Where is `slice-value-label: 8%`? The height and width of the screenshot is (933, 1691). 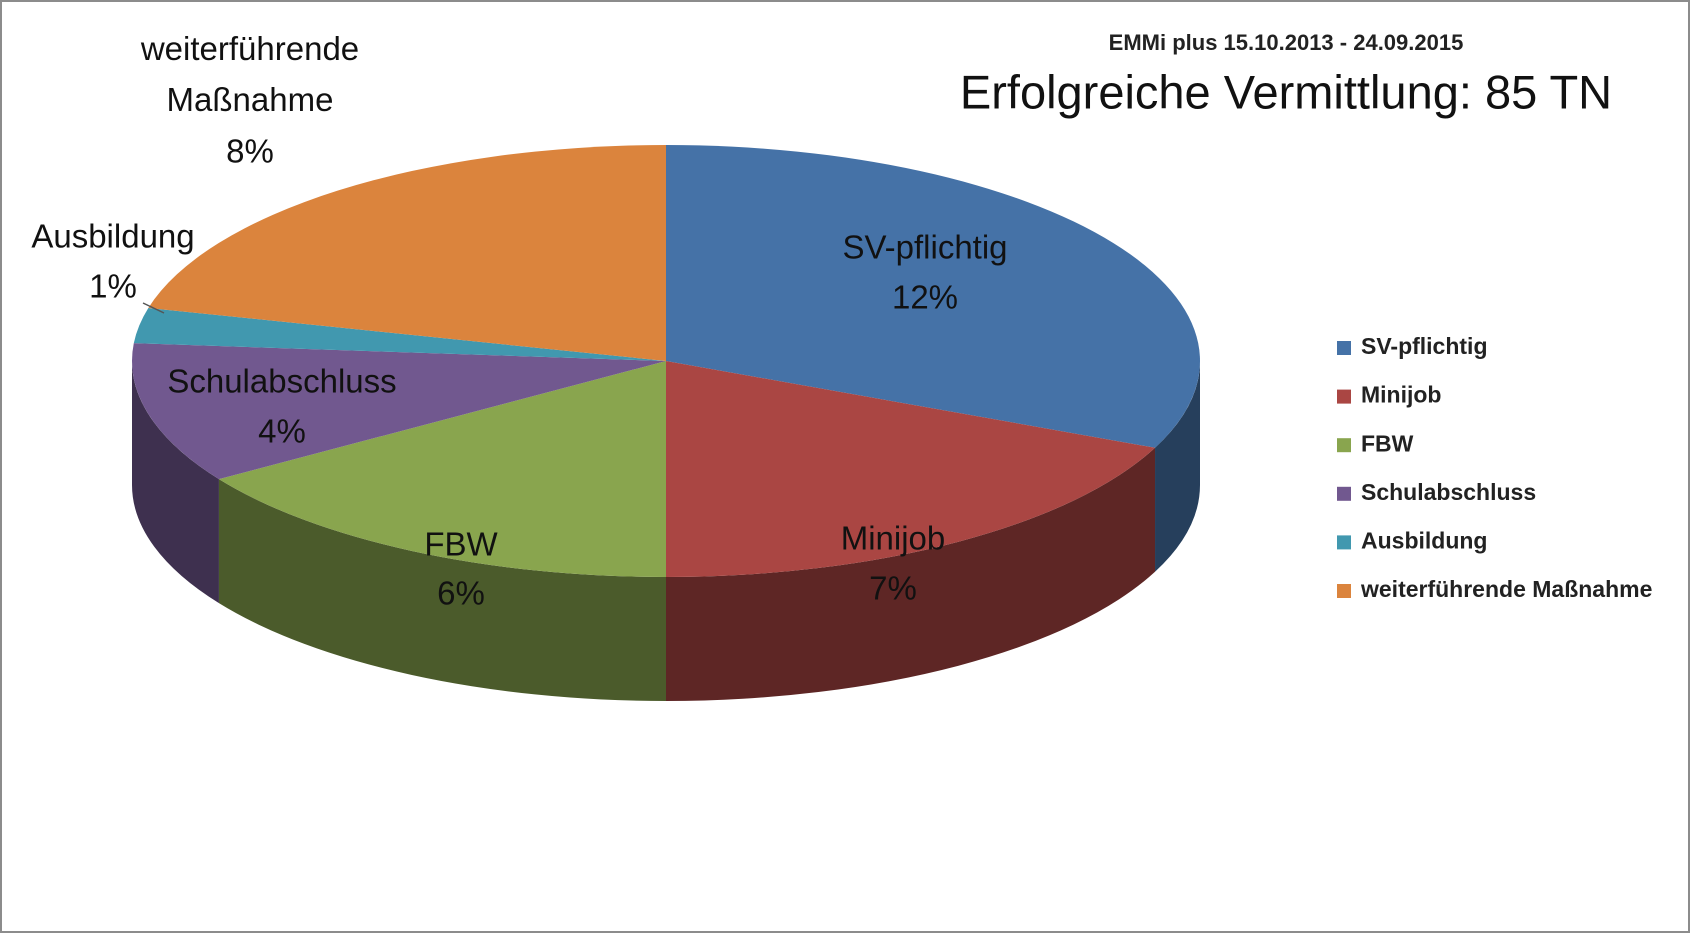
slice-value-label: 8% is located at coordinates (250, 151).